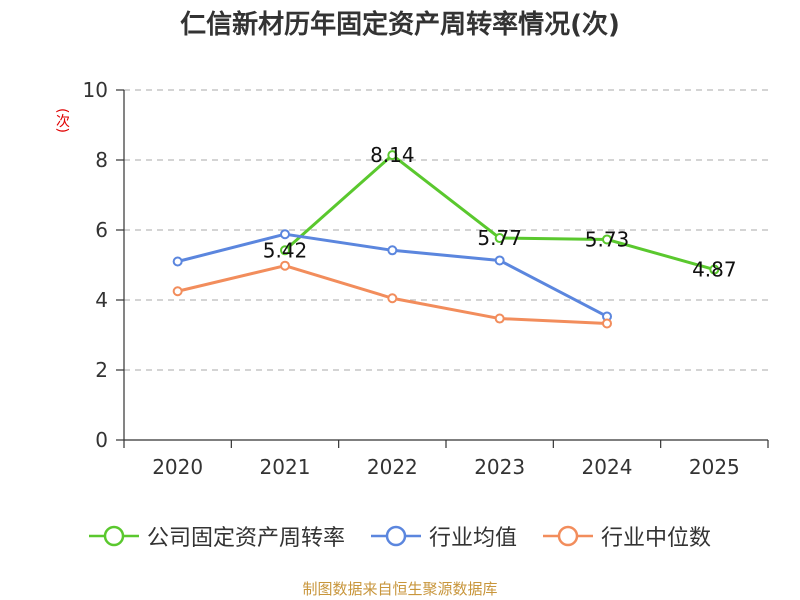 The height and width of the screenshot is (600, 800). What do you see at coordinates (95, 90) in the screenshot?
I see `y-tick-label: 10` at bounding box center [95, 90].